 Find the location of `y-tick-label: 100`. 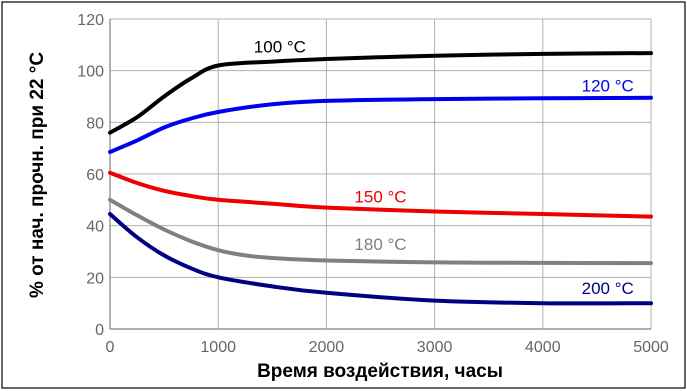

y-tick-label: 100 is located at coordinates (90, 72).